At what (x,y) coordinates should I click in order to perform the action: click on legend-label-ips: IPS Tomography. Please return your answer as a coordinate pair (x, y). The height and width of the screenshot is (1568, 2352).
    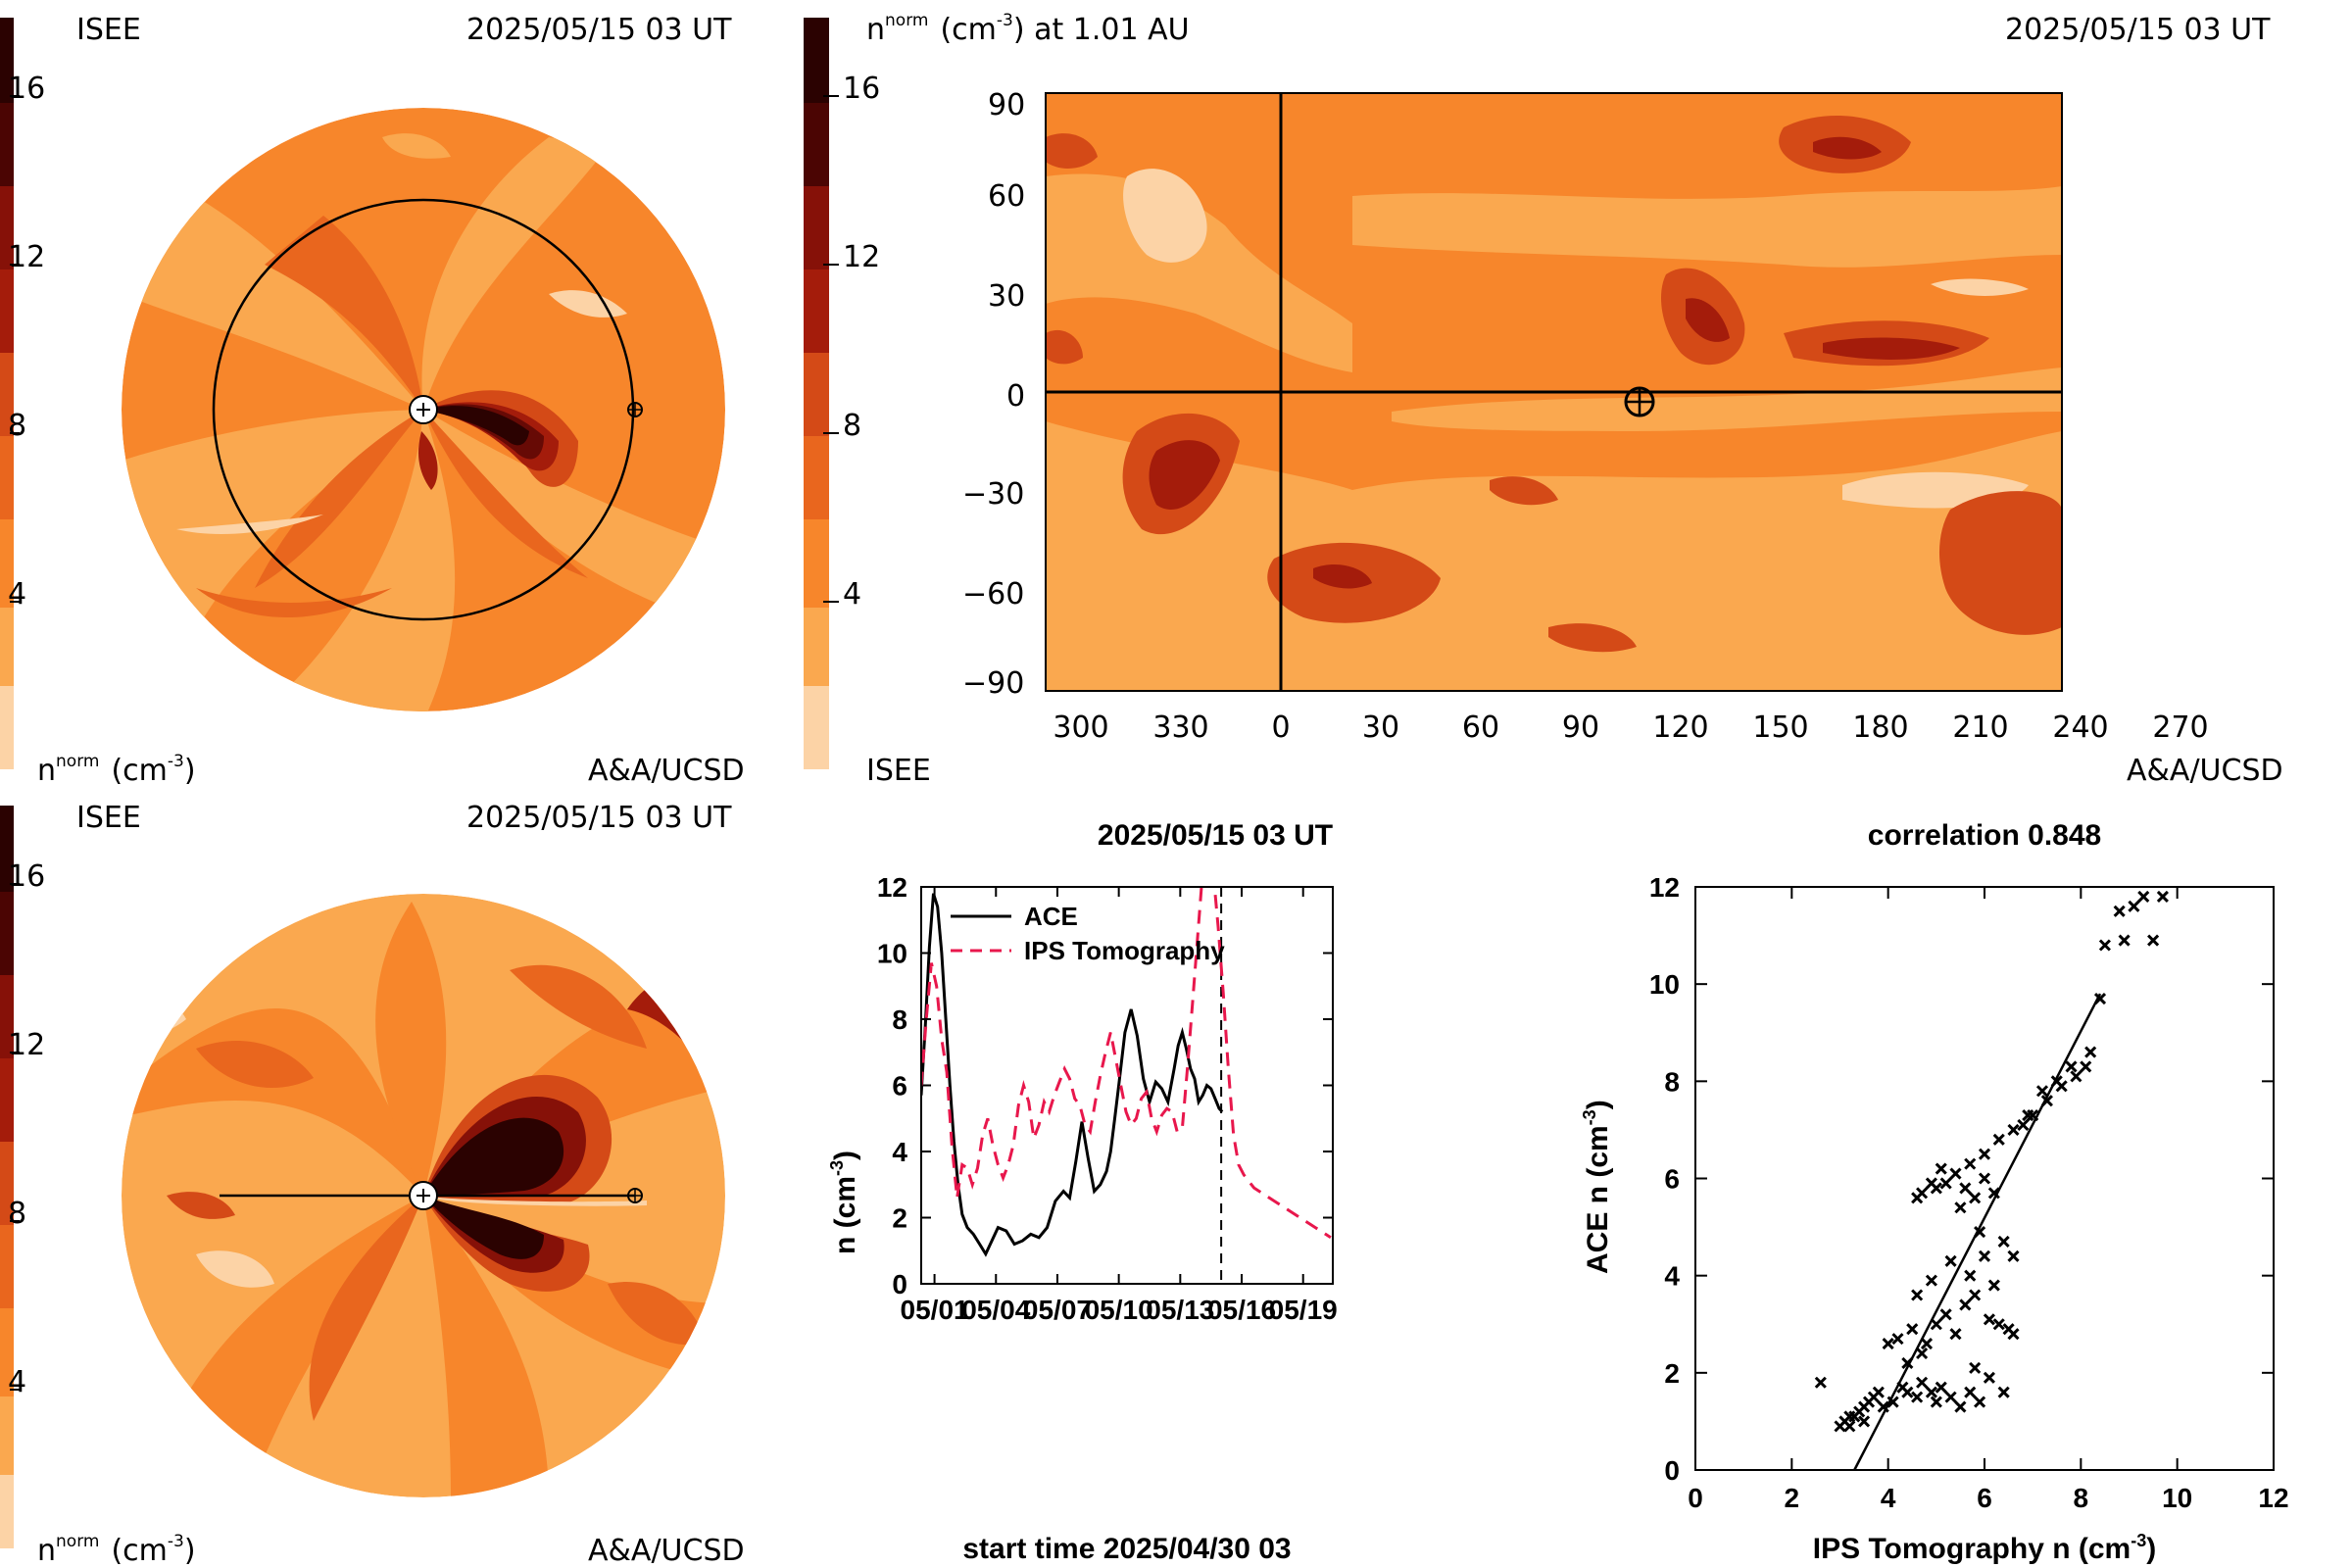
    Looking at the image, I should click on (1124, 950).